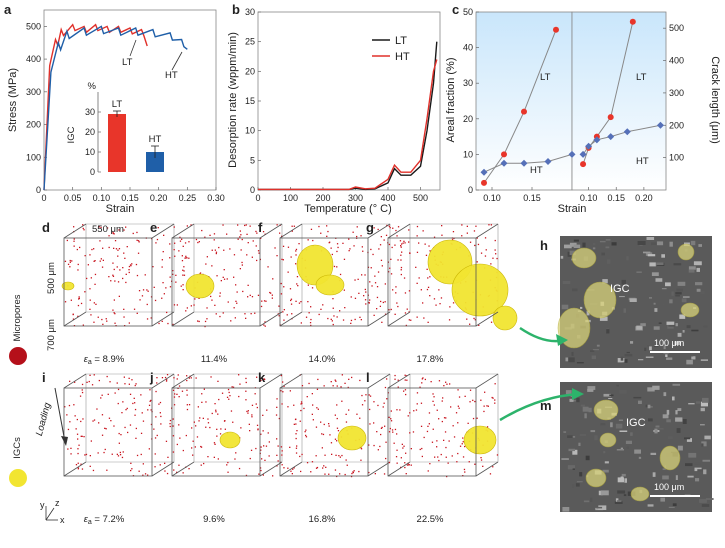  What do you see at coordinates (524, 163) in the screenshot?
I see `c-left-ht-point` at bounding box center [524, 163].